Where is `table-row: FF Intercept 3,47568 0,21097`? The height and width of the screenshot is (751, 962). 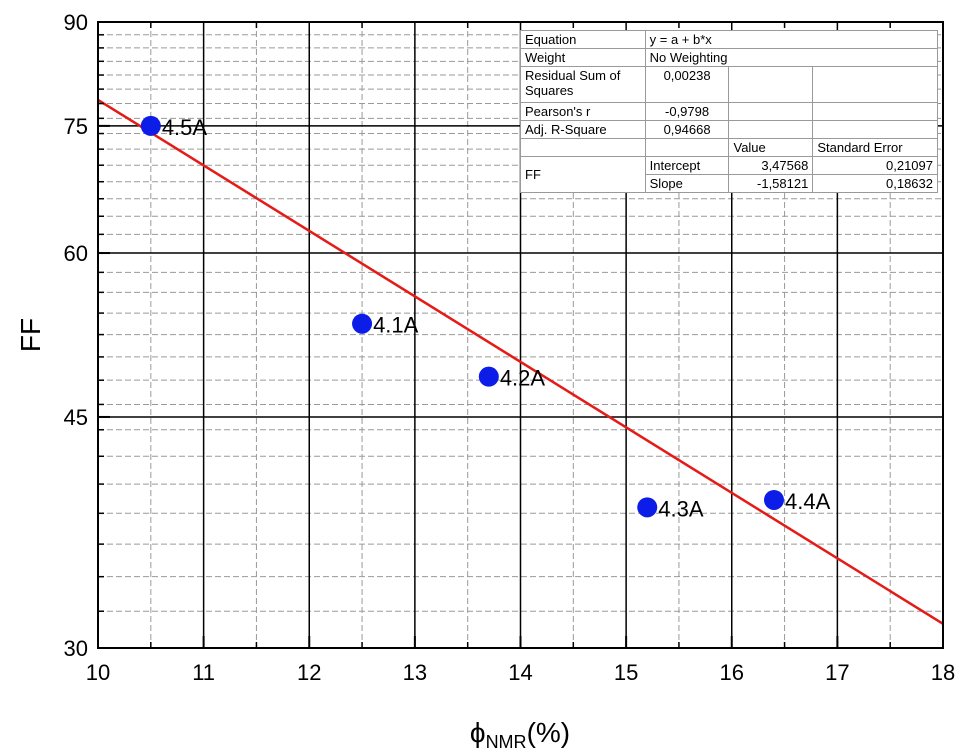
table-row: FF Intercept 3,47568 0,21097 is located at coordinates (729, 174).